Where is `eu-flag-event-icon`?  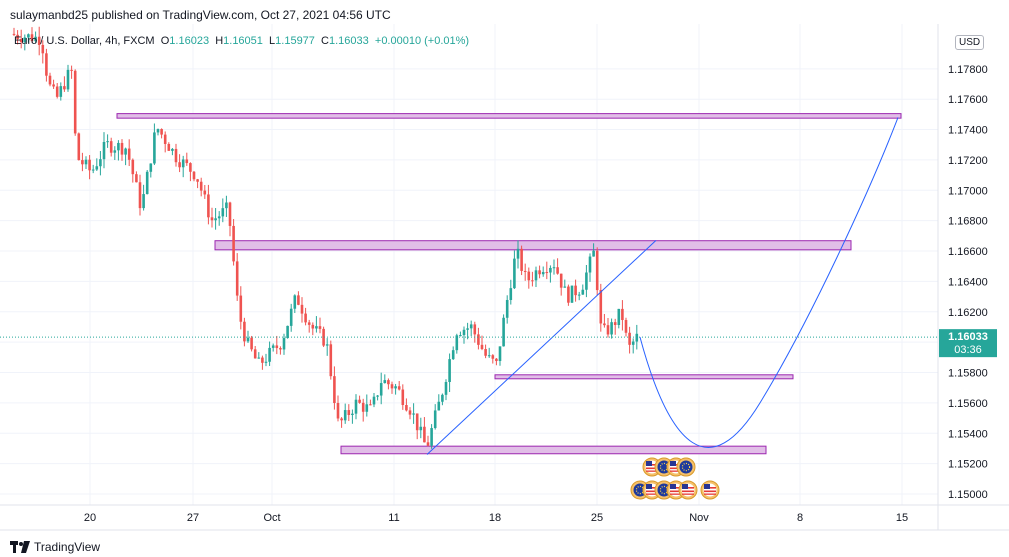 eu-flag-event-icon is located at coordinates (686, 467).